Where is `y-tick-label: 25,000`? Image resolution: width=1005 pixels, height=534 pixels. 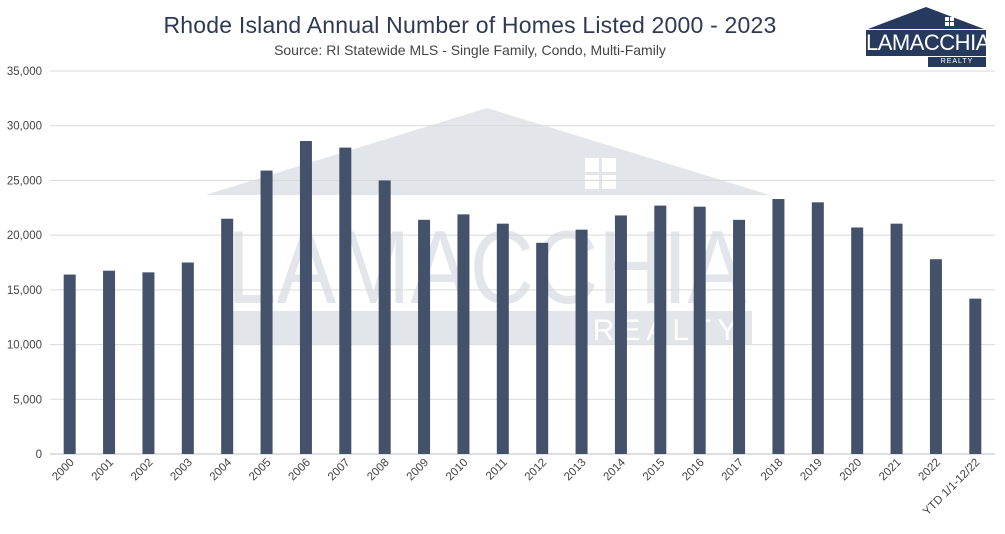 y-tick-label: 25,000 is located at coordinates (24, 181).